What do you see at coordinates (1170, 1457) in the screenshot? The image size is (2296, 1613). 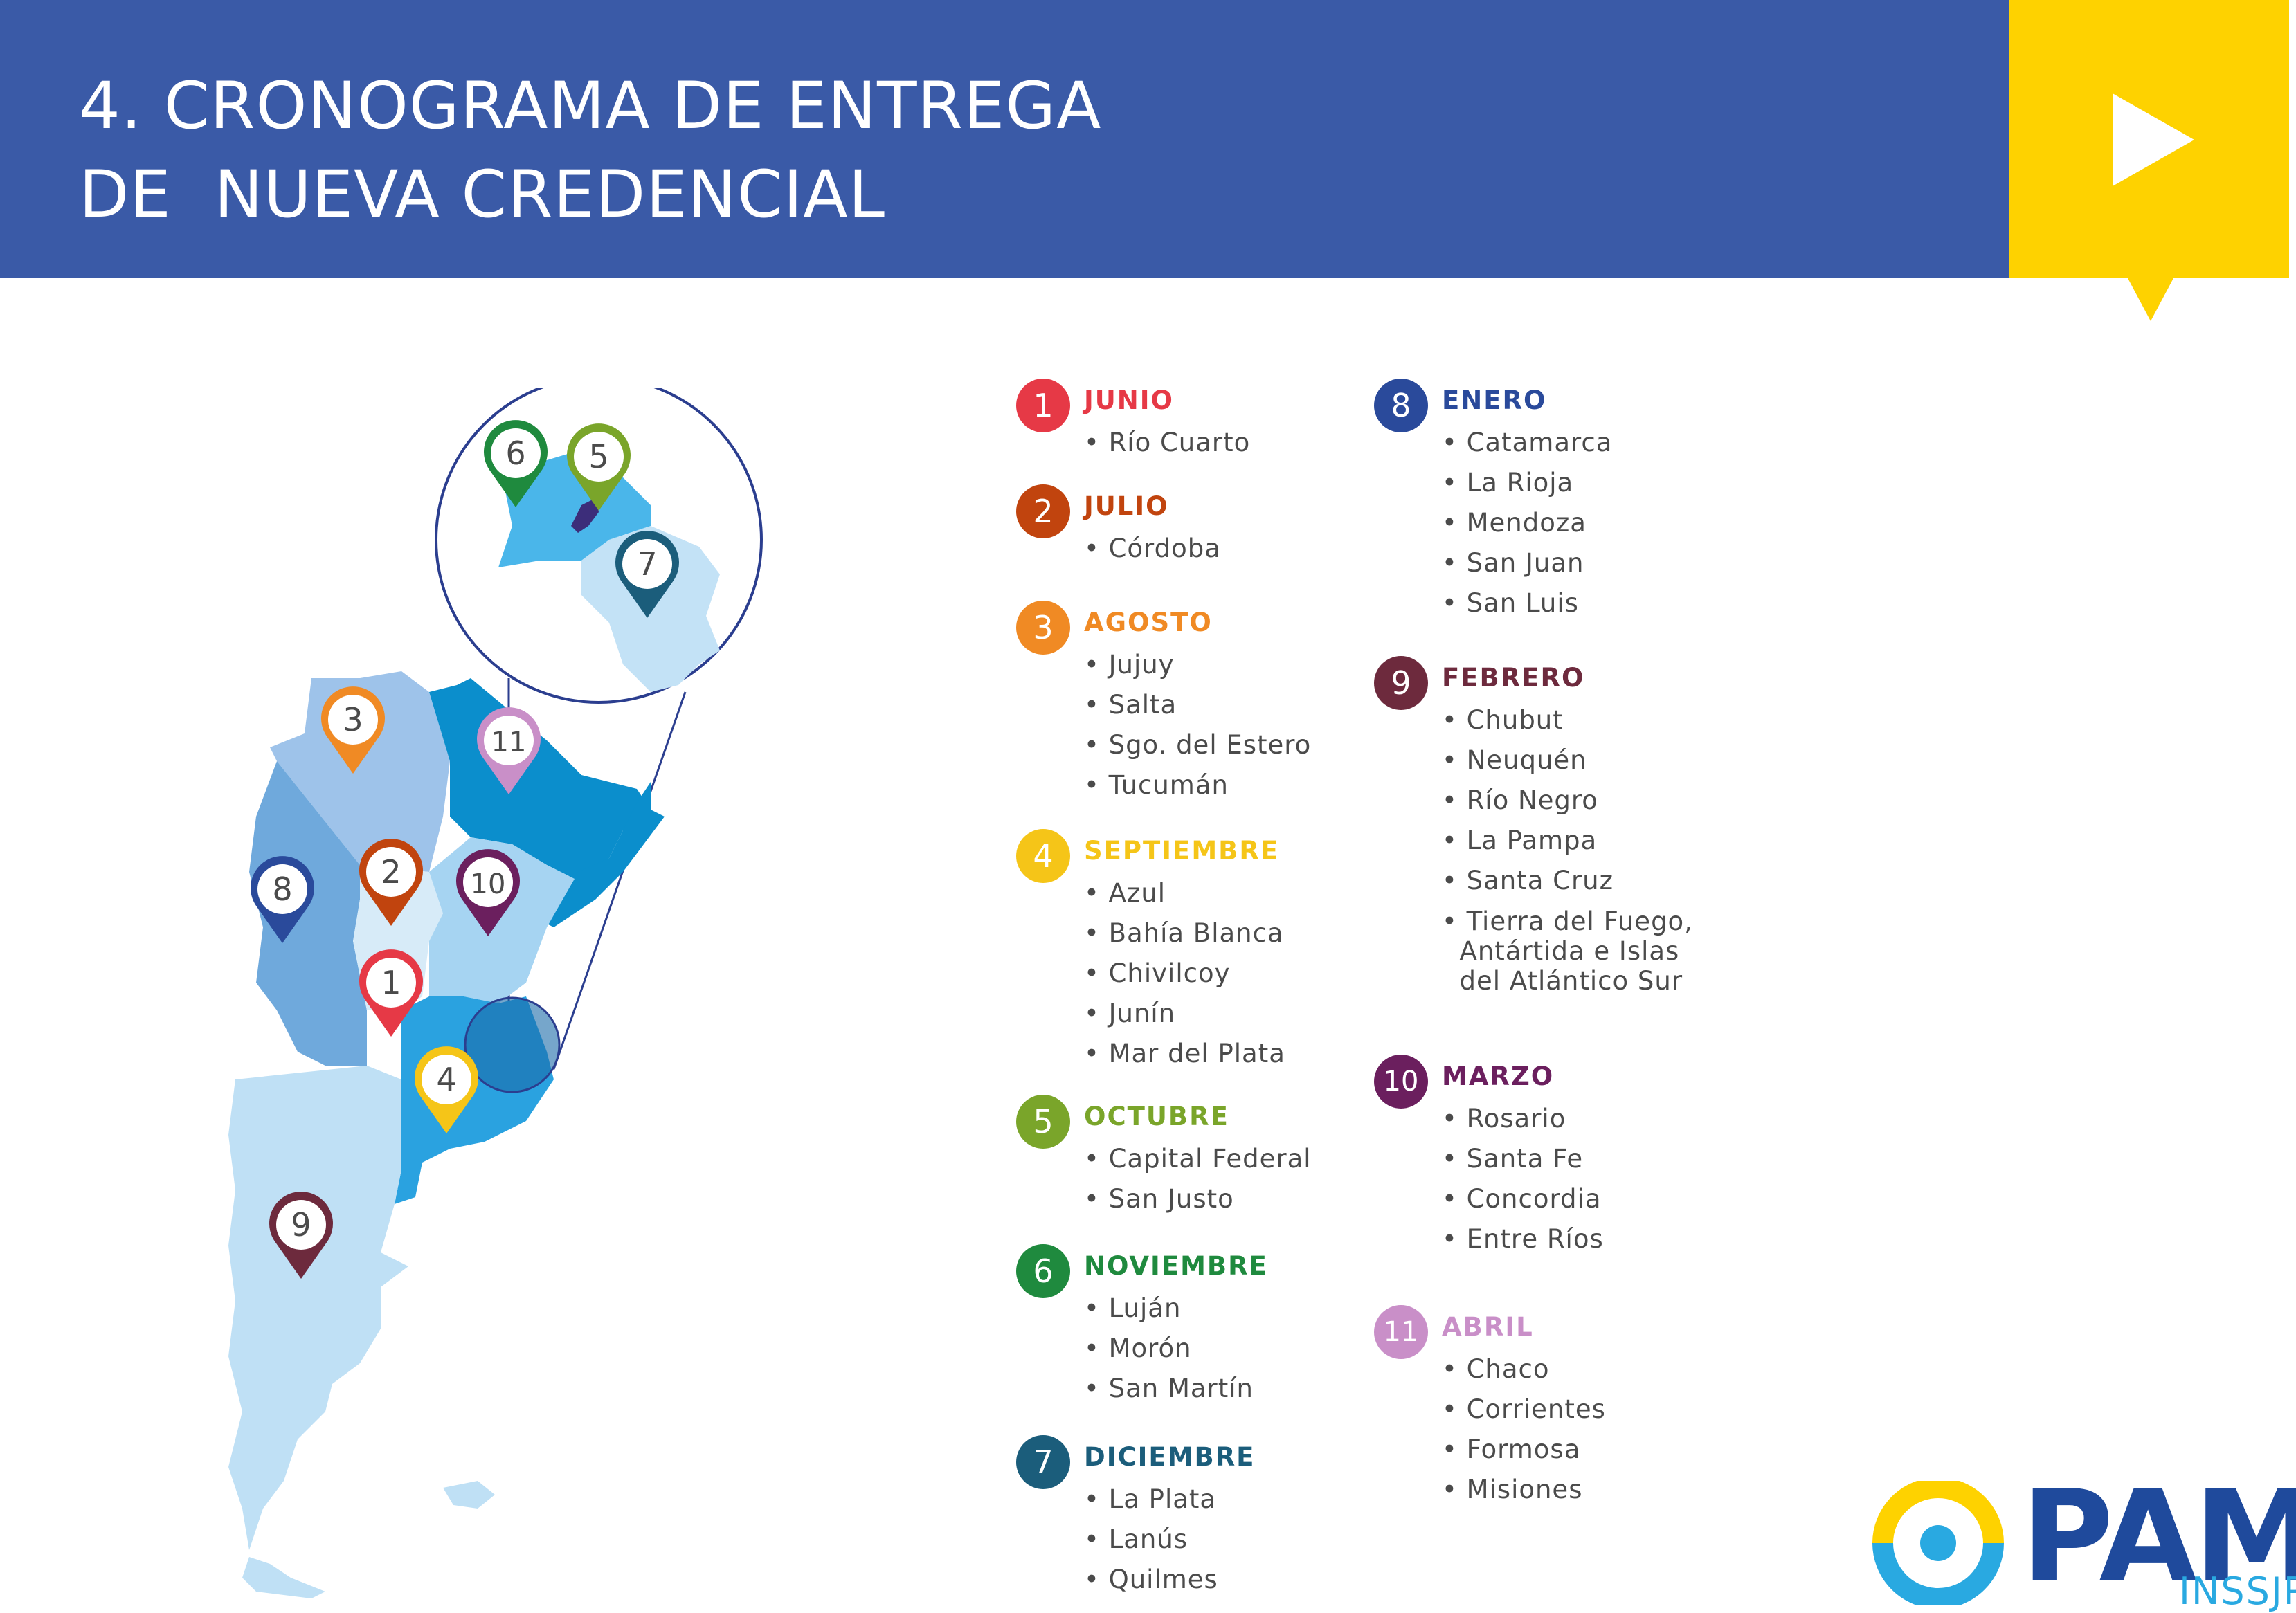 I see `group-month: DICIEMBRE` at bounding box center [1170, 1457].